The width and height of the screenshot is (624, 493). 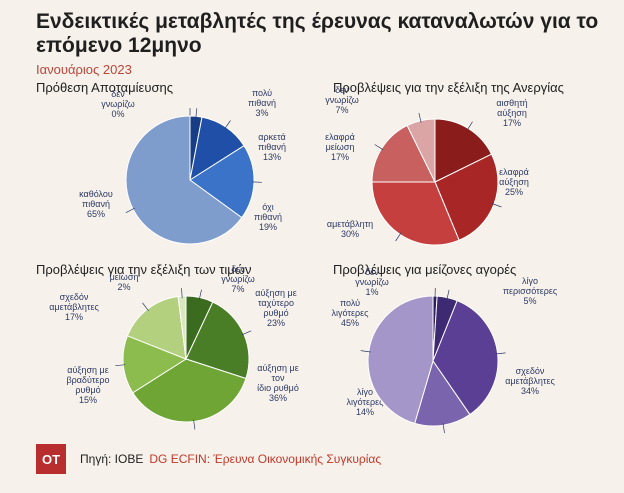 What do you see at coordinates (372, 282) in the screenshot?
I see `slice-label: δεν γνωρίζω 1%` at bounding box center [372, 282].